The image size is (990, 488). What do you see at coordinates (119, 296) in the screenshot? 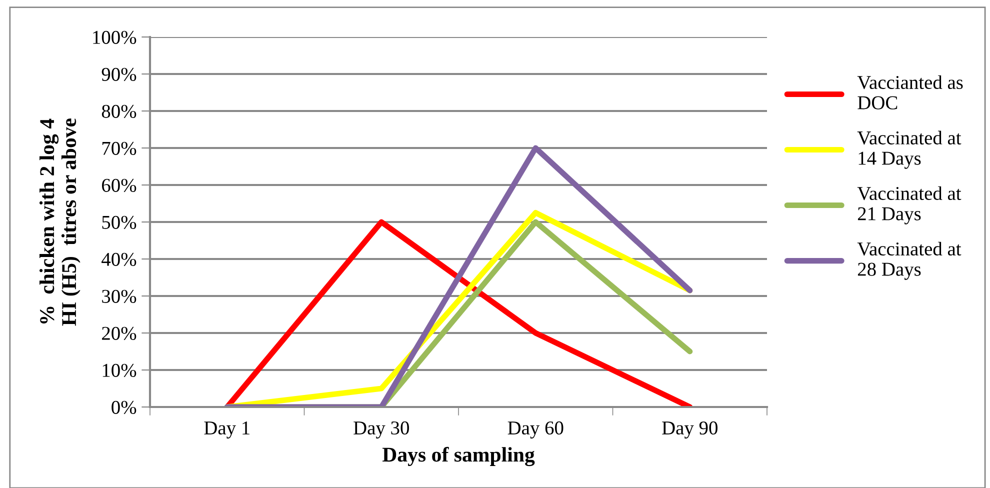
I see `y-tick-label: 30%` at bounding box center [119, 296].